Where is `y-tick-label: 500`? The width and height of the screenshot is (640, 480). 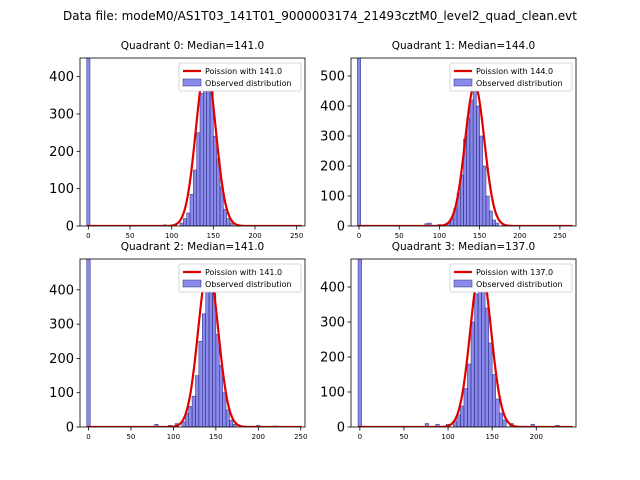 y-tick-label: 500 is located at coordinates (332, 77).